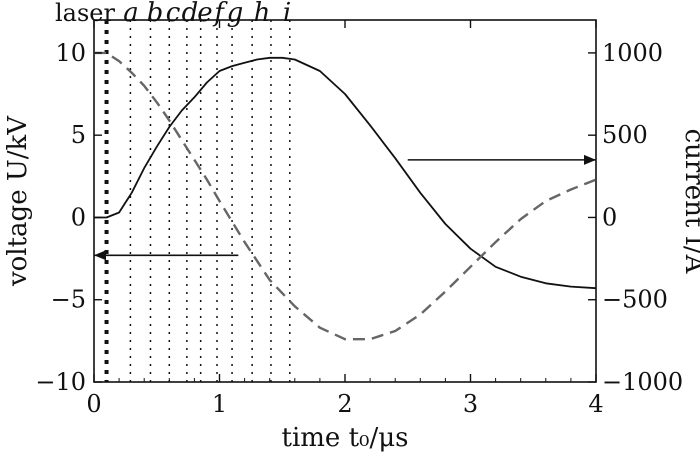 This screenshot has height=452, width=700. Describe the element at coordinates (609, 217) in the screenshot. I see `y-right-tick-label: 0` at that location.